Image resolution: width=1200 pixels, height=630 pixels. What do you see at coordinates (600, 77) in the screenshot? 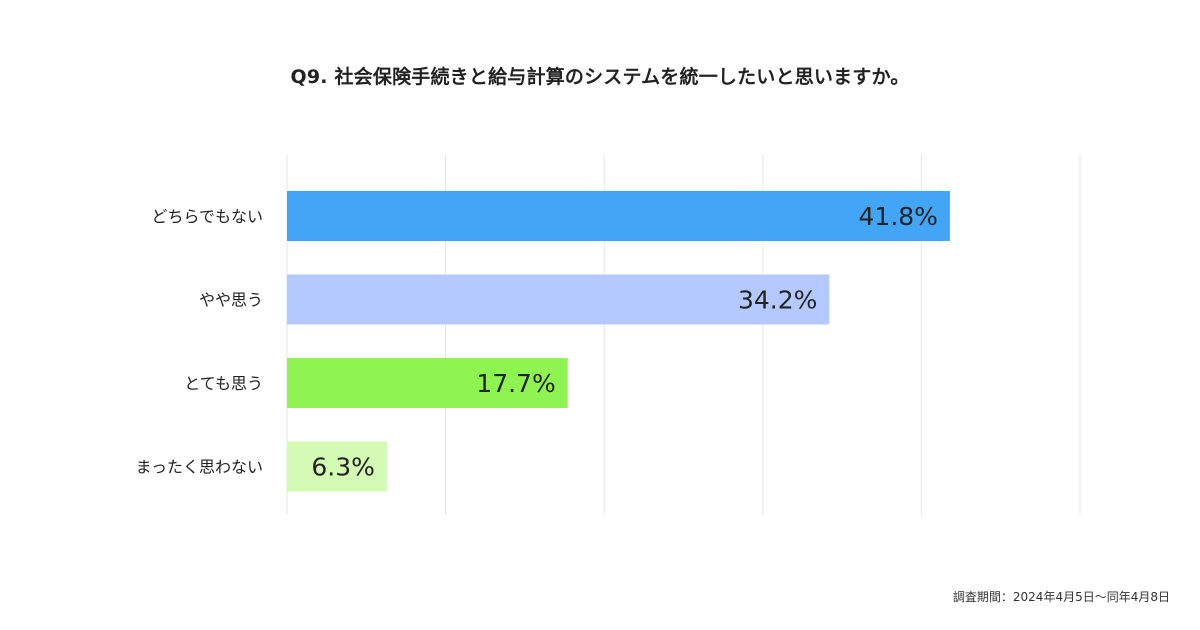
I see `chart-title: Q9. 社会保険手続きと給与計算のシステムを統一したいと思いますか。` at bounding box center [600, 77].